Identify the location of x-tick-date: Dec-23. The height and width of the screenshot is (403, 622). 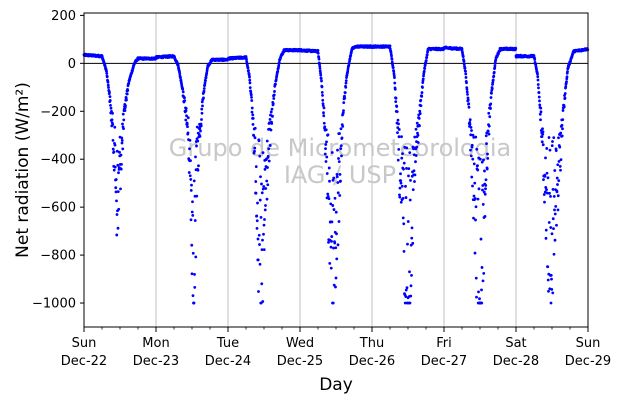
(156, 361).